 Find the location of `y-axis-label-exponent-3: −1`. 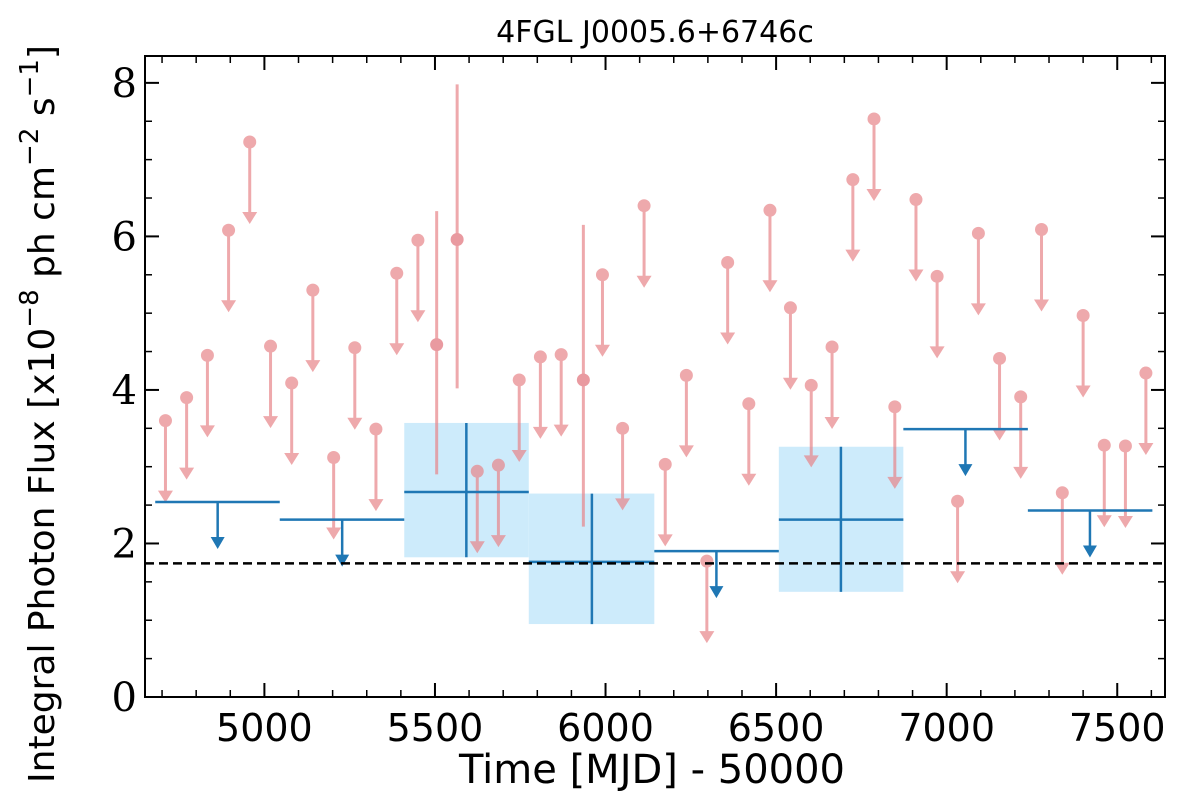

y-axis-label-exponent-3: −1 is located at coordinates (30, 78).